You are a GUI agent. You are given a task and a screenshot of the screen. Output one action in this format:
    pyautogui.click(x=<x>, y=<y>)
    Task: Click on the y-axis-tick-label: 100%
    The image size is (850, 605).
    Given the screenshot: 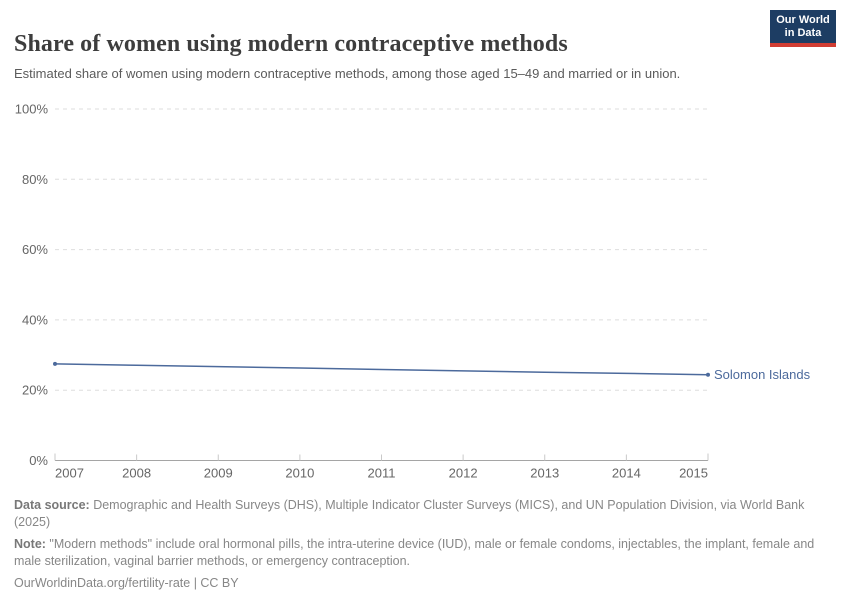 What is the action you would take?
    pyautogui.click(x=32, y=109)
    